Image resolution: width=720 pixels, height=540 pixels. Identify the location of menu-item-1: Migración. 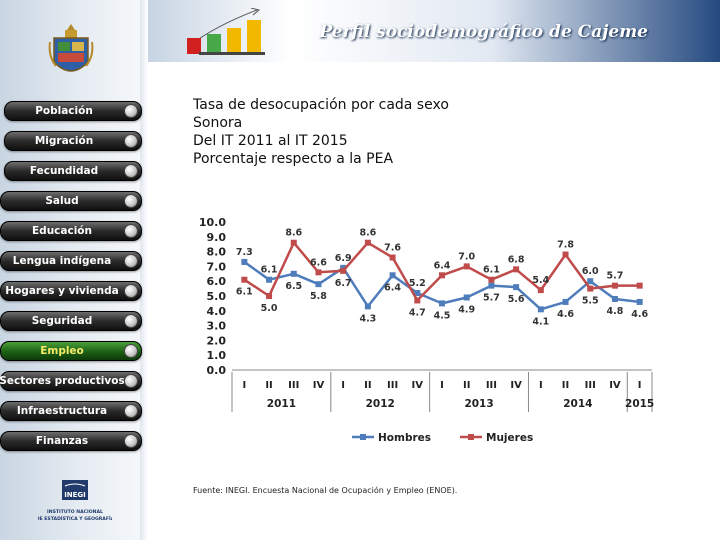
(73, 141).